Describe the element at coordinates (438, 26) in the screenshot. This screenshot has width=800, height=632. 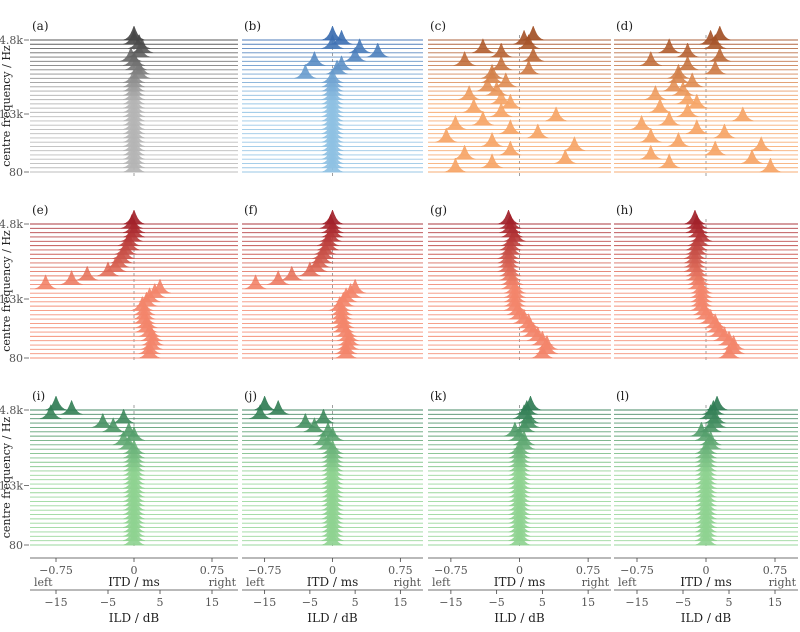
I see `panel-label: (c)` at that location.